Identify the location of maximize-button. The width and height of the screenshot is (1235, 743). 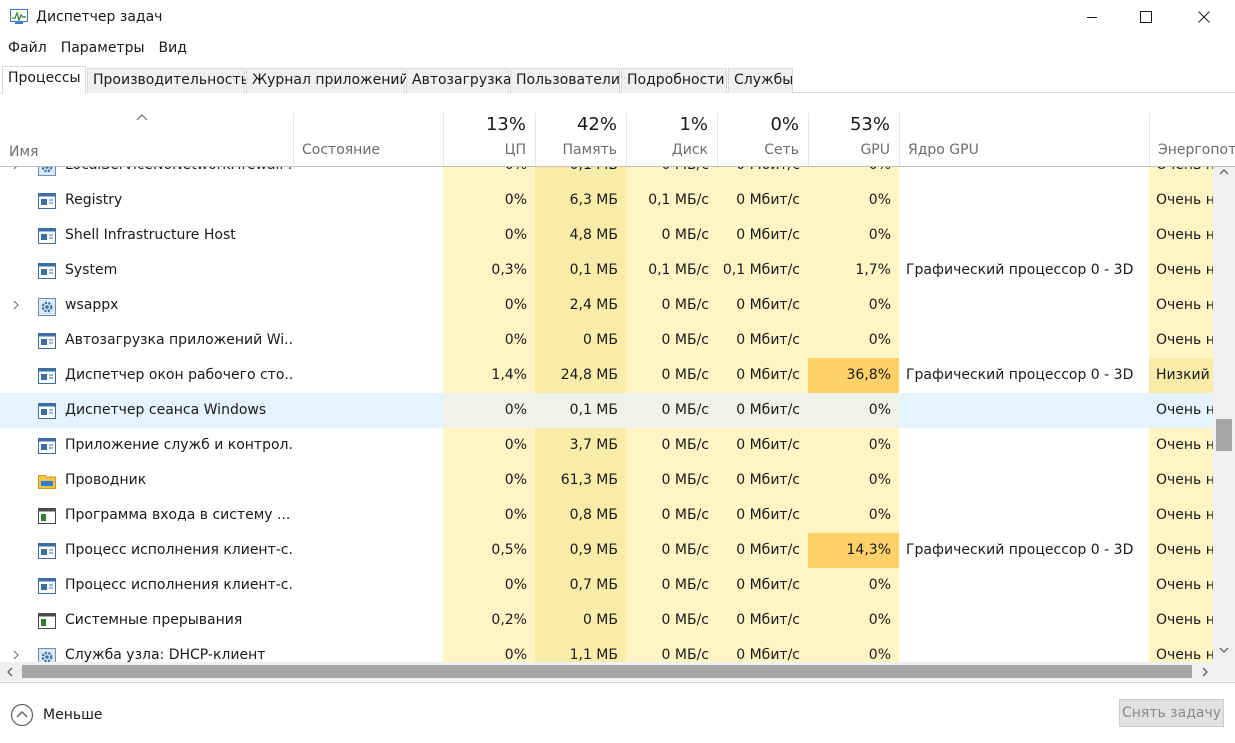
(1146, 17).